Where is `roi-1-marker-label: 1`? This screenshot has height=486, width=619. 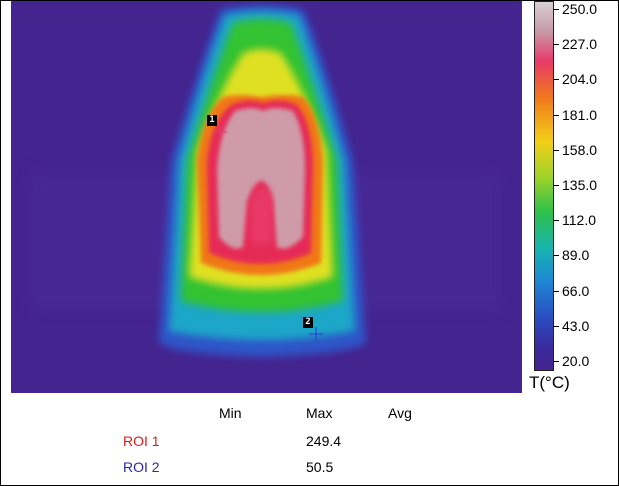 roi-1-marker-label: 1 is located at coordinates (212, 120).